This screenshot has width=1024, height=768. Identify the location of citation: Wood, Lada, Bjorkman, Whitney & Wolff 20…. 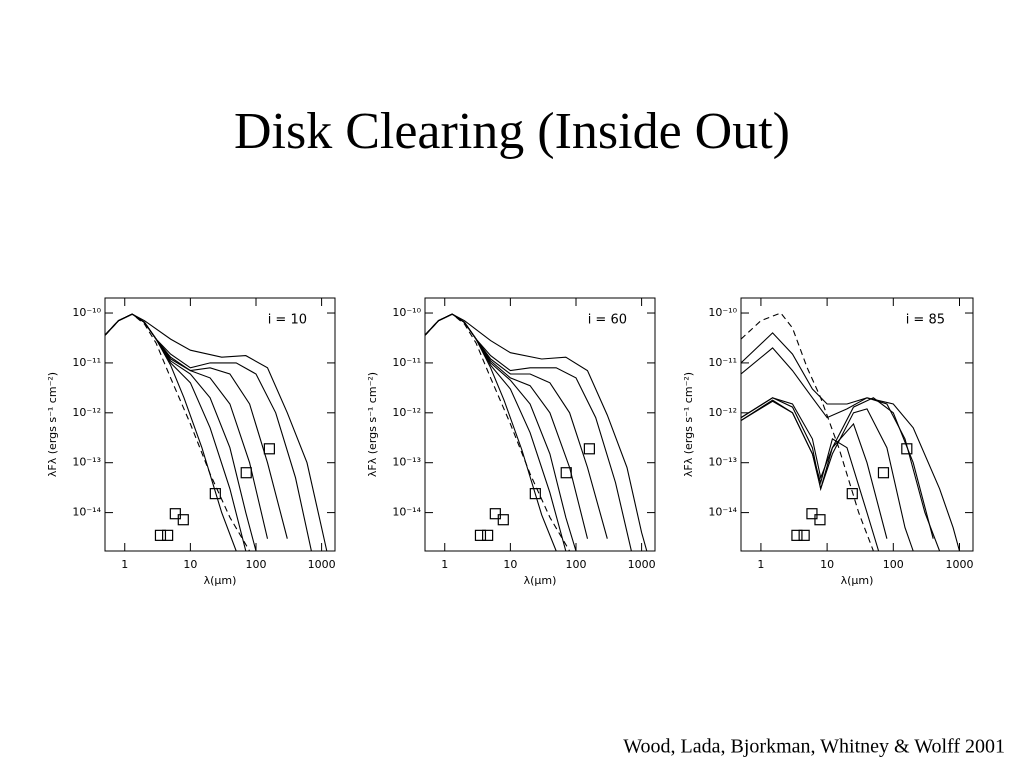
(814, 747).